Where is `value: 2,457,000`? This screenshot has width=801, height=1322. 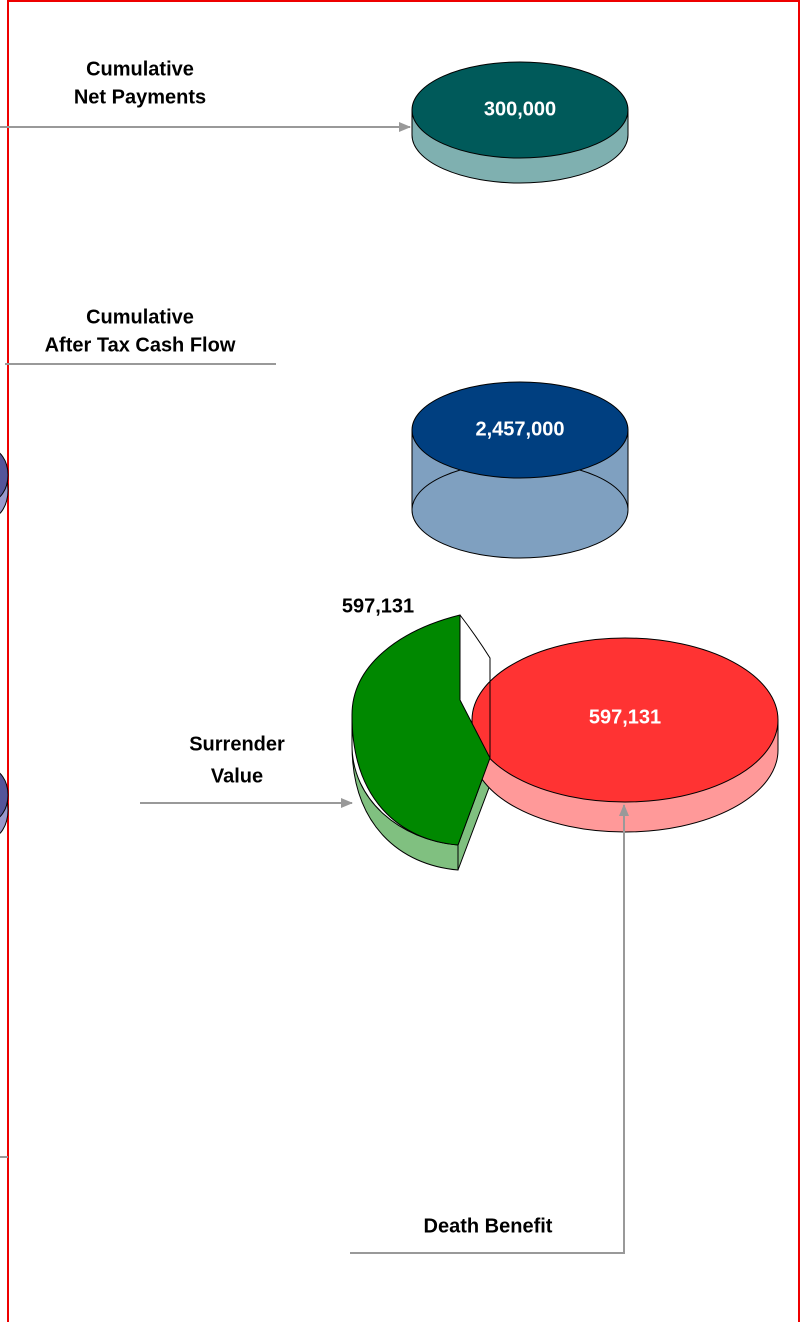
value: 2,457,000 is located at coordinates (520, 429).